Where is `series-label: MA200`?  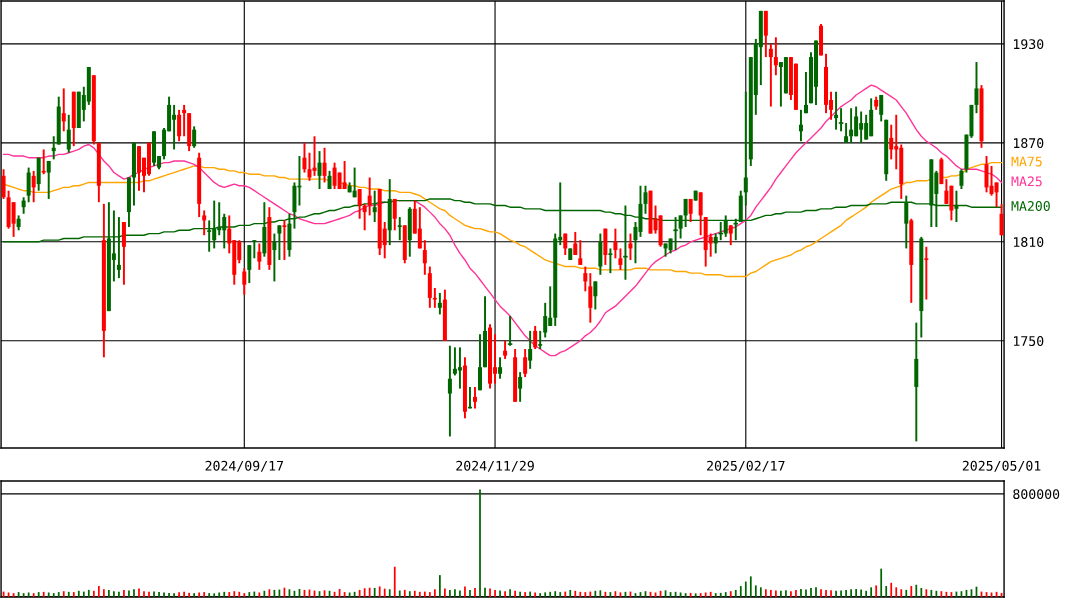 series-label: MA200 is located at coordinates (1030, 206).